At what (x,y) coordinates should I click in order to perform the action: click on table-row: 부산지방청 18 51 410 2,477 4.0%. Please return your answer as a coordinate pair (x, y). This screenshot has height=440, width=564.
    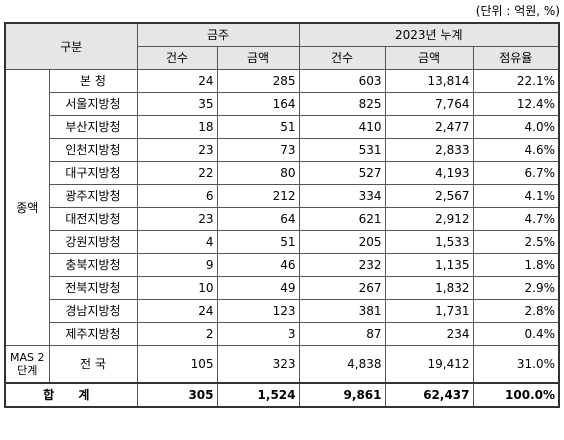
    Looking at the image, I should click on (282, 127).